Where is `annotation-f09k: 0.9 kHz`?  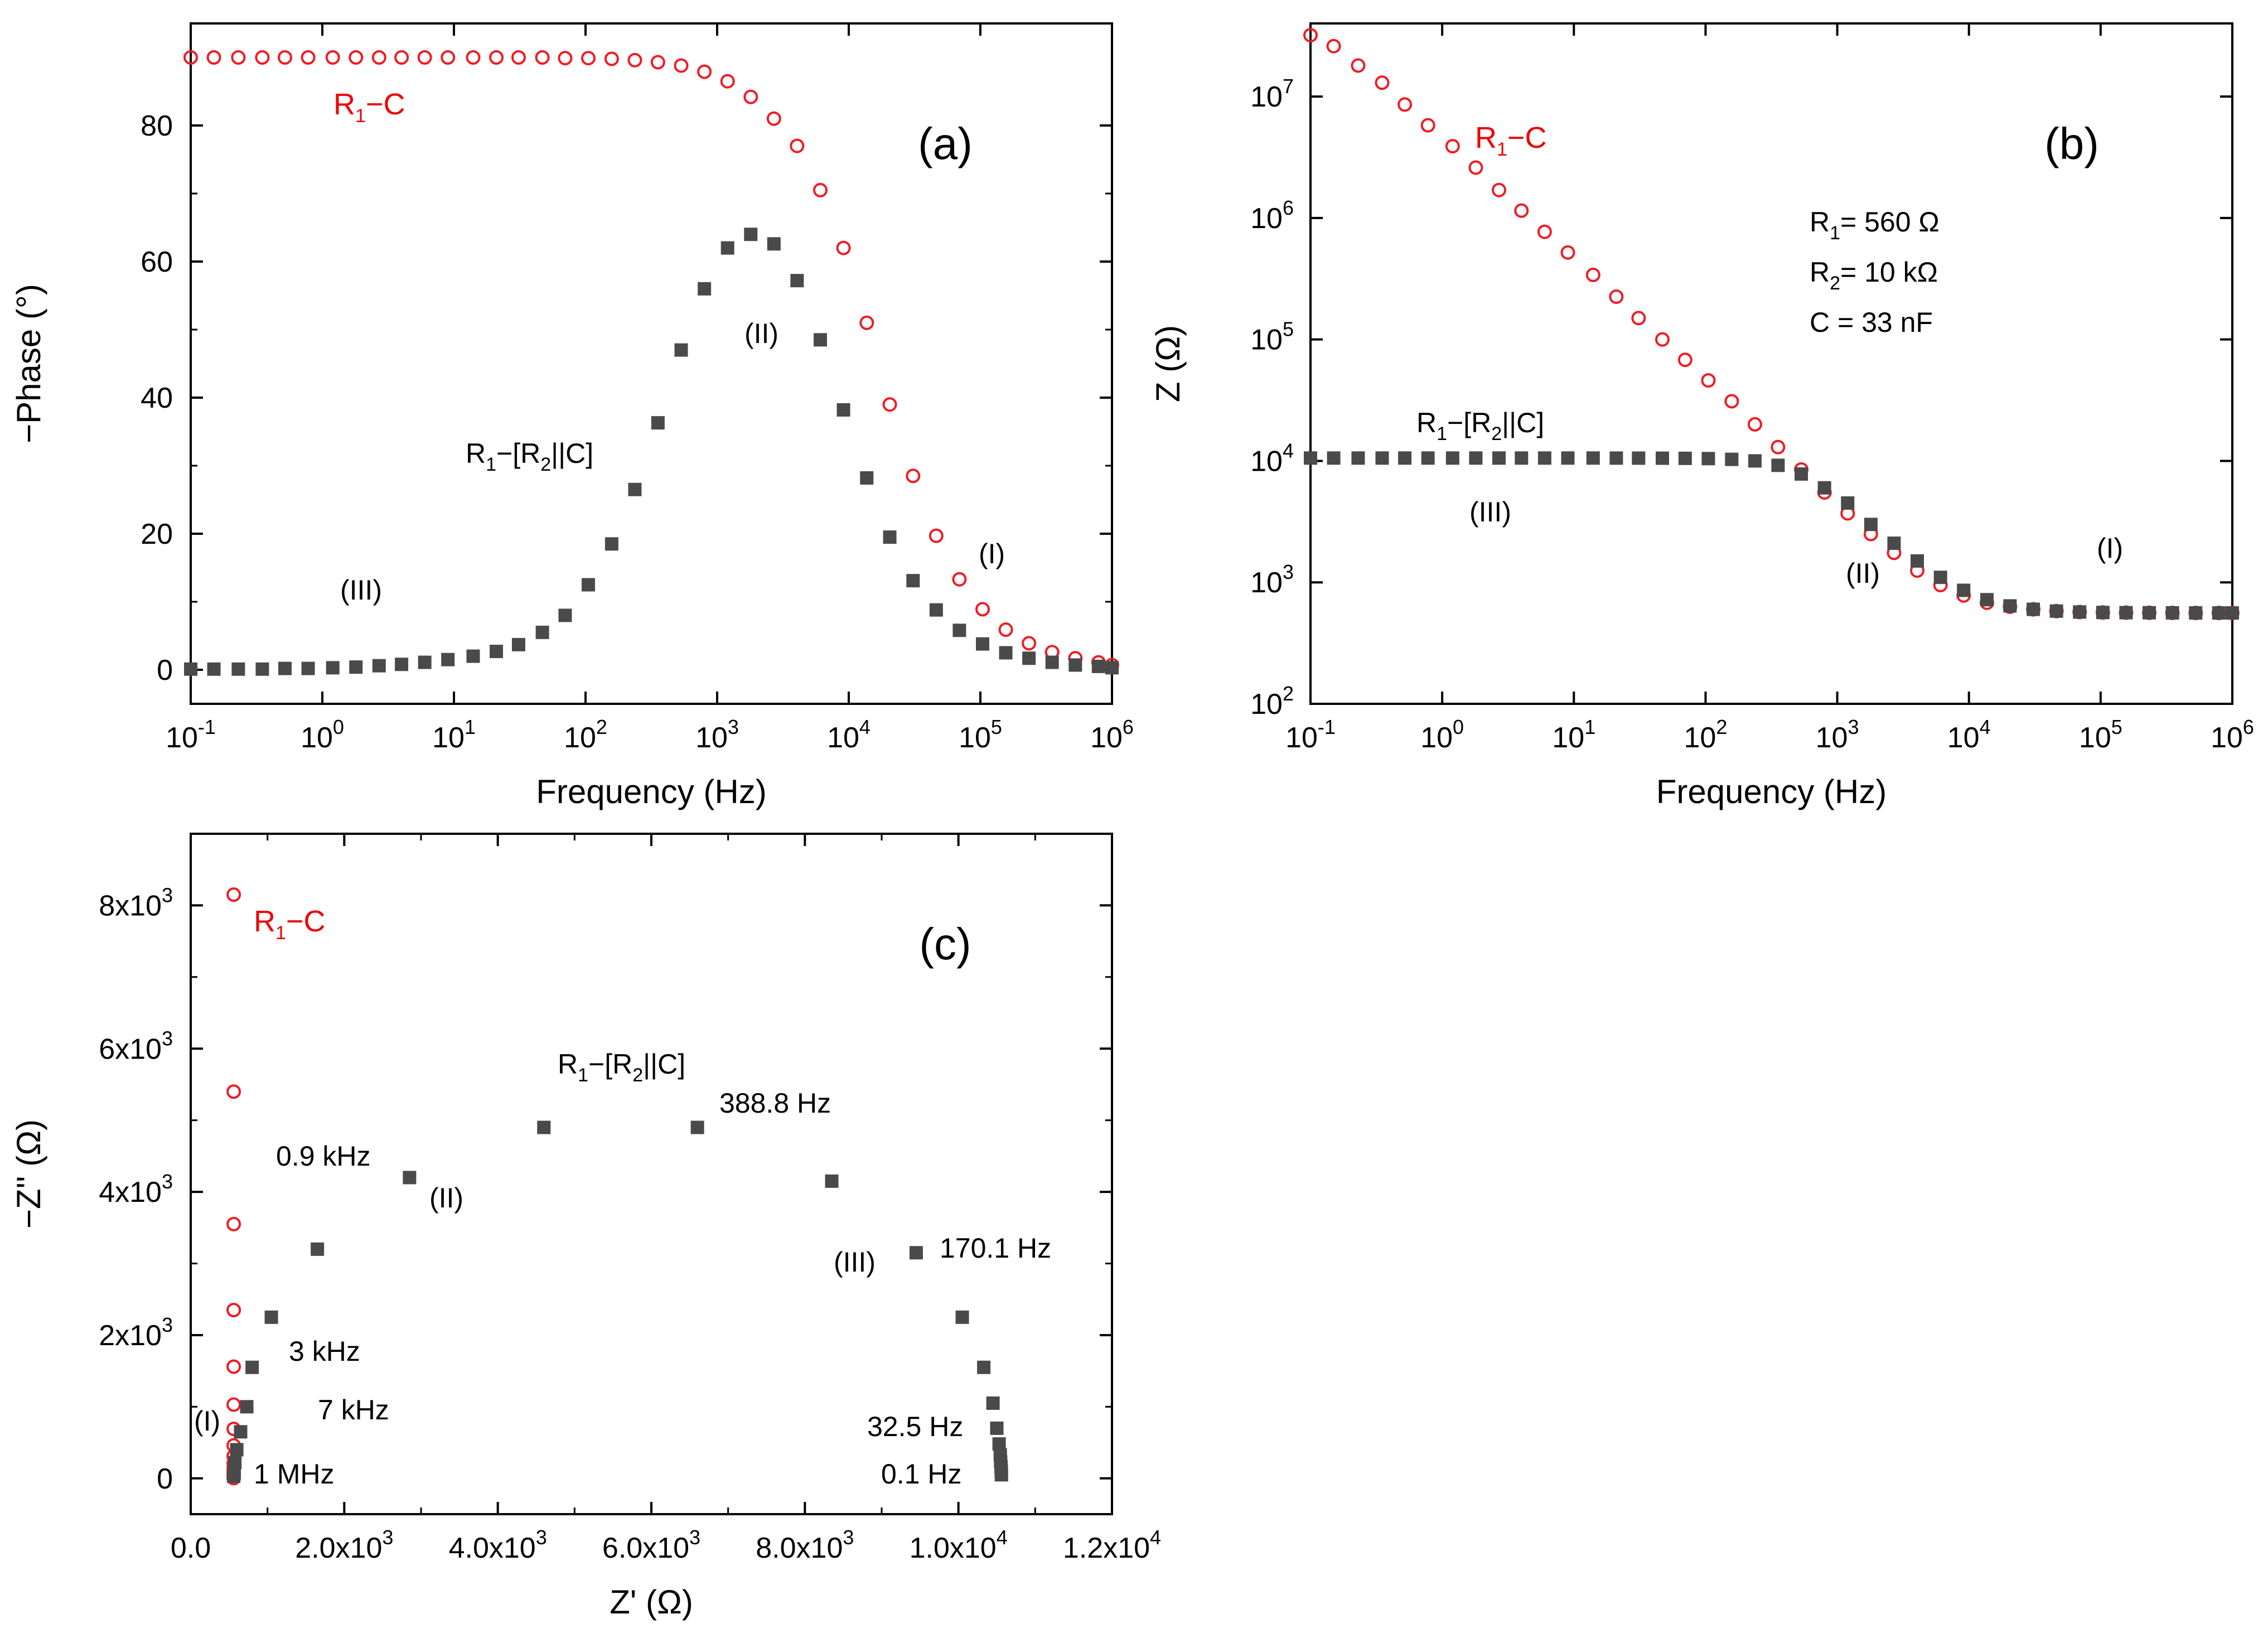
annotation-f09k: 0.9 kHz is located at coordinates (323, 1156).